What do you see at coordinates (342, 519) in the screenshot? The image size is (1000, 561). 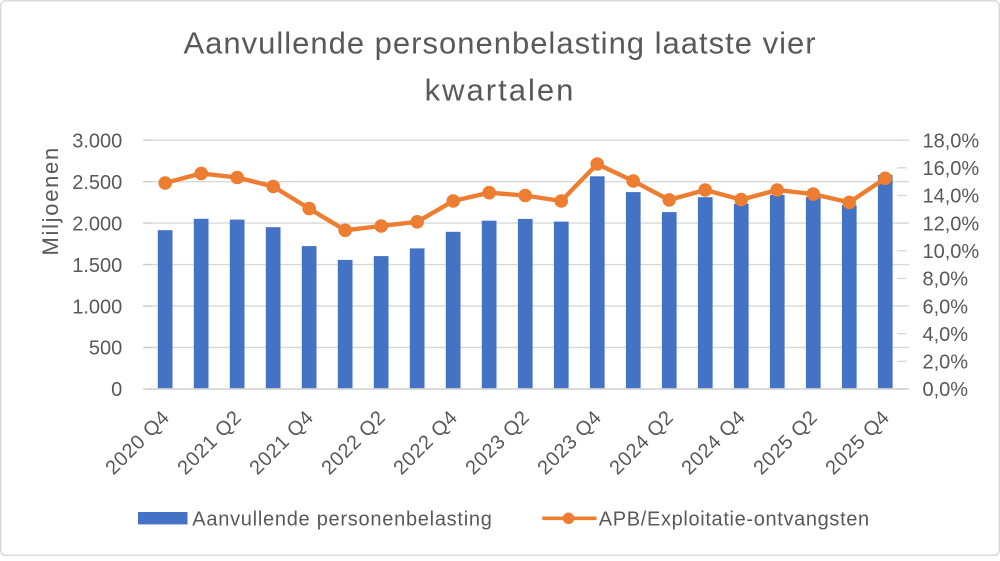 I see `svg-text: Aanvullende personenbelasting` at bounding box center [342, 519].